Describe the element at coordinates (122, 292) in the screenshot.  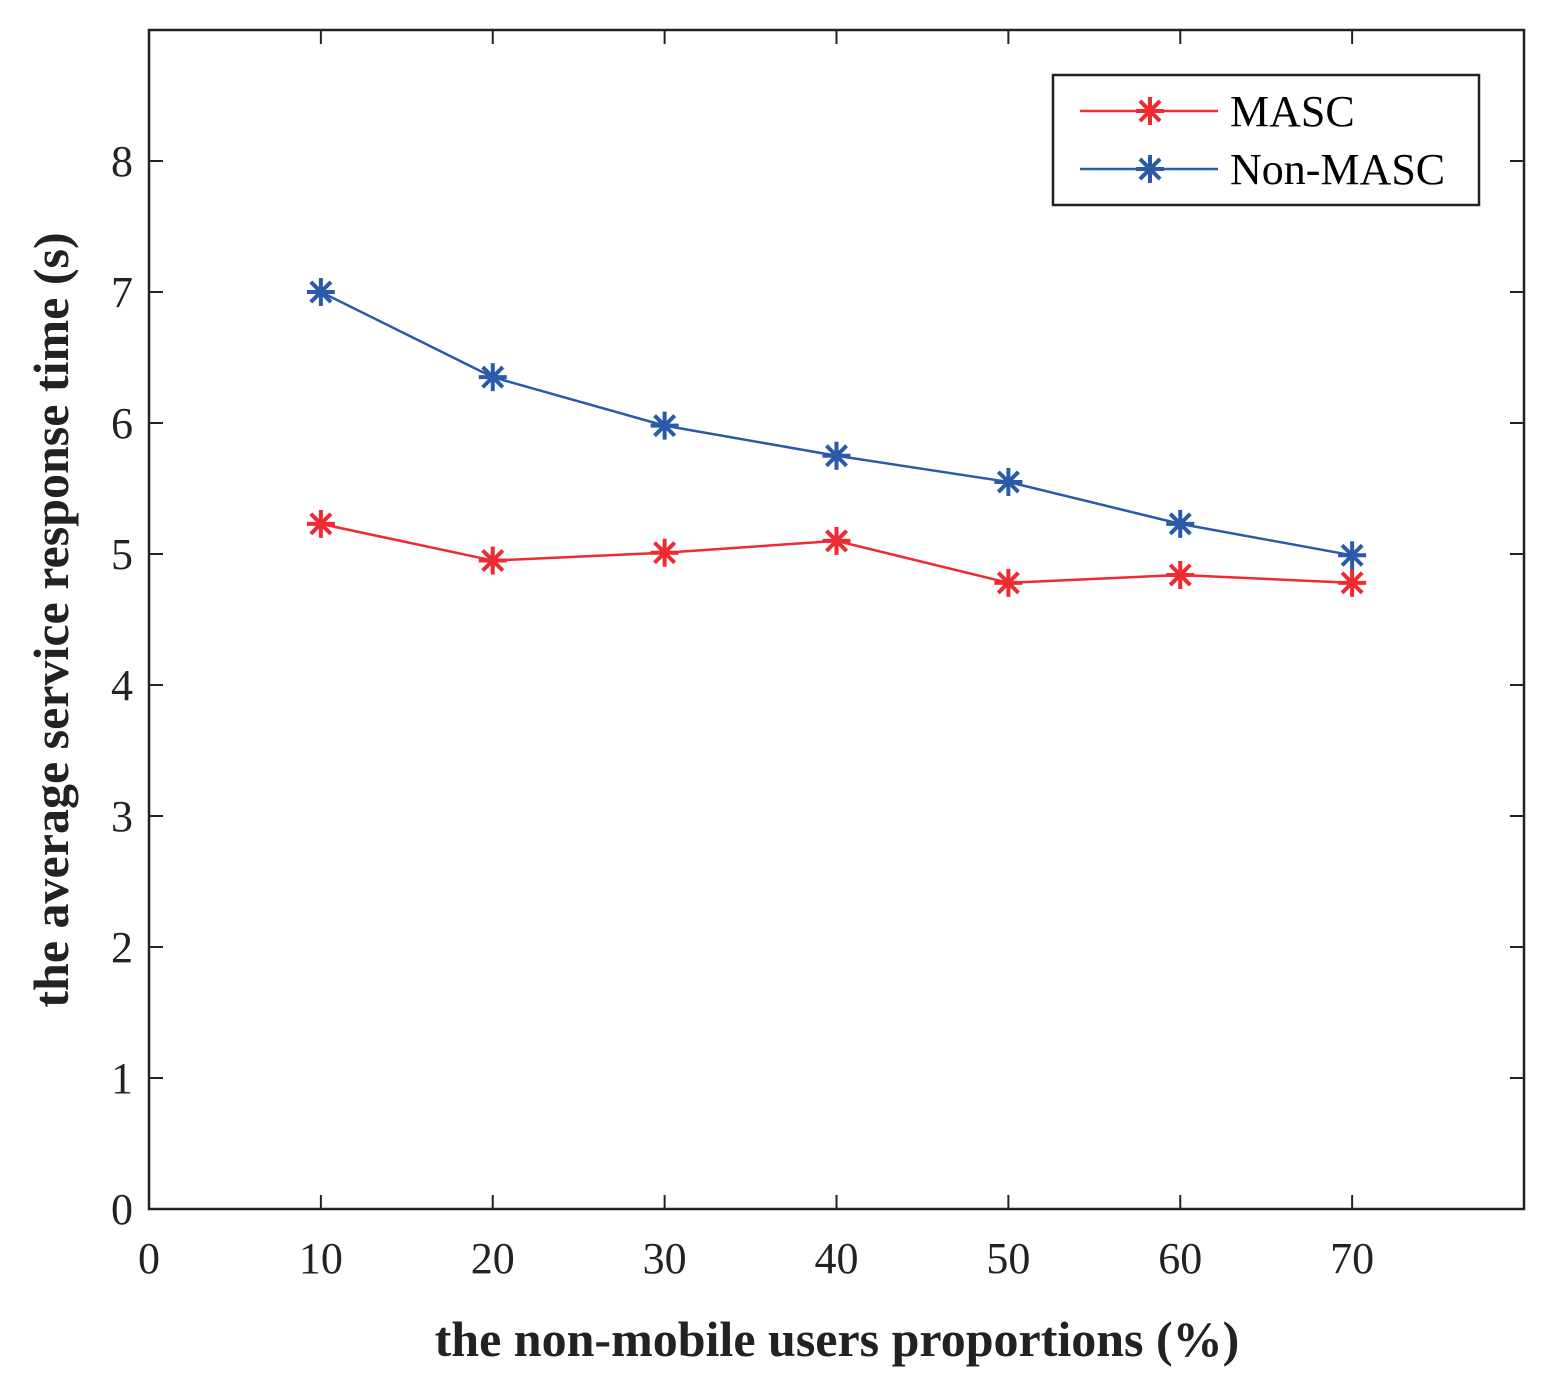
I see `y-tick-label: 7` at that location.